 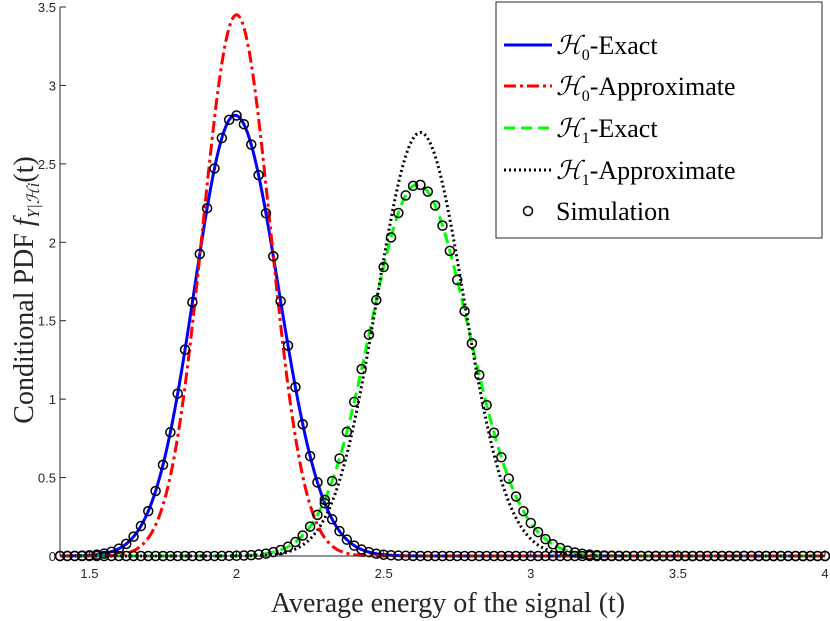 What do you see at coordinates (571, 128) in the screenshot?
I see `legend-script-2: ℋ` at bounding box center [571, 128].